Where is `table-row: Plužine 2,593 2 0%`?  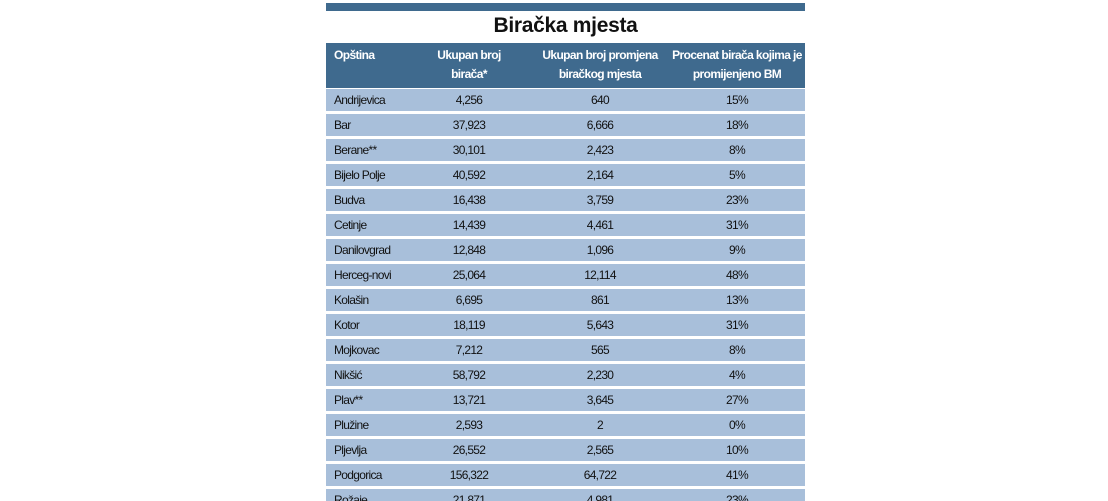 table-row: Plužine 2,593 2 0% is located at coordinates (565, 425).